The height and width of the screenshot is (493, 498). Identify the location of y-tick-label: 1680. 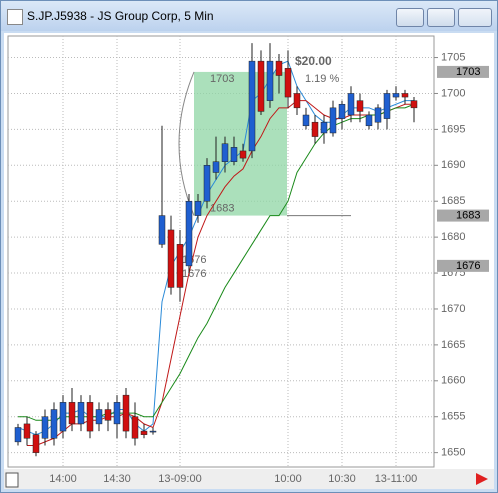
(453, 237).